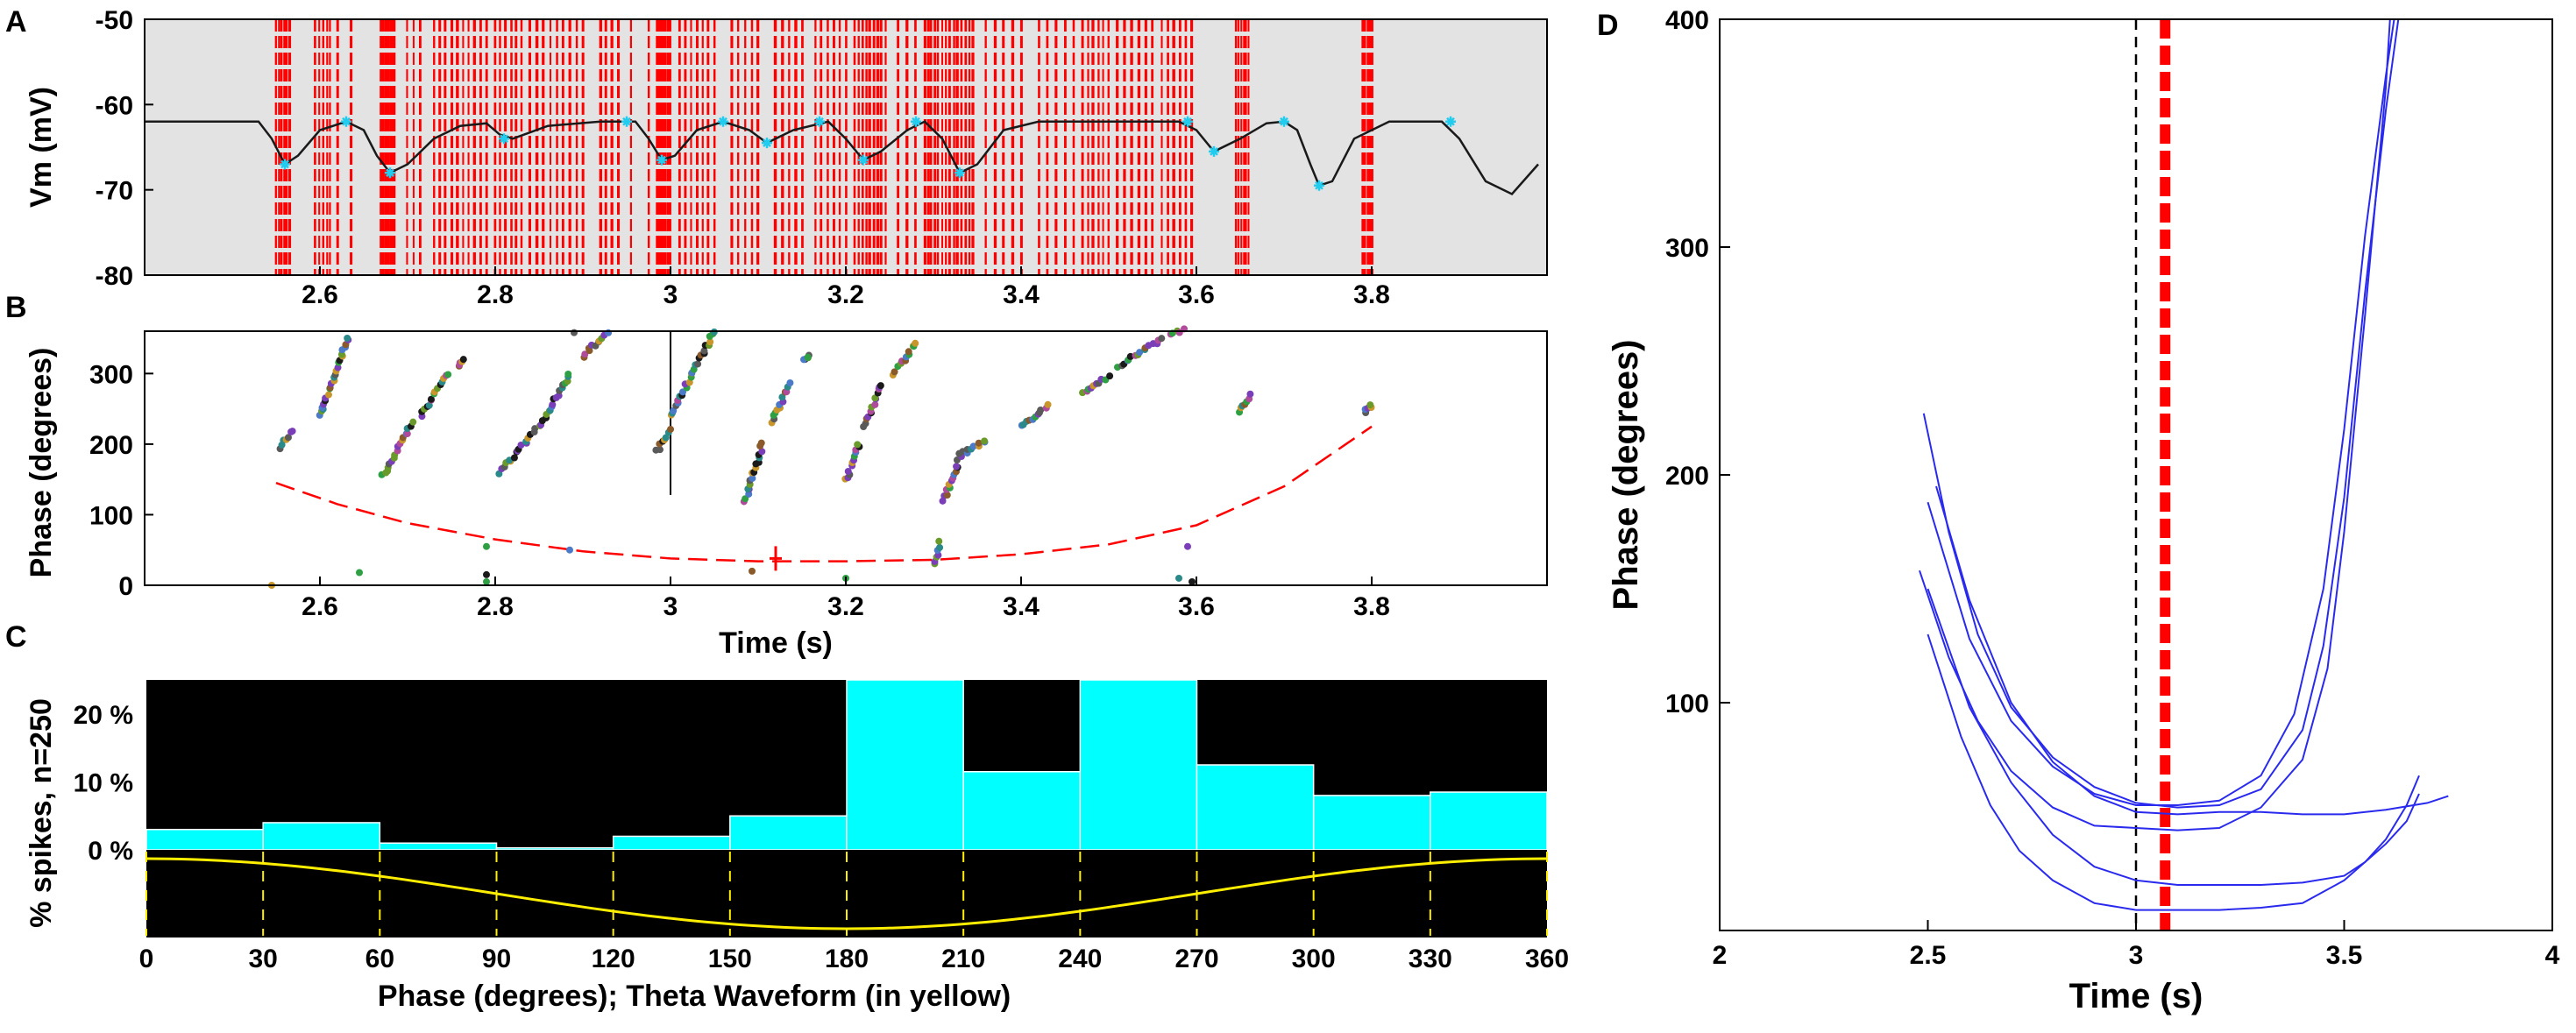  What do you see at coordinates (103, 715) in the screenshot?
I see `y-tick-label: 20 %` at bounding box center [103, 715].